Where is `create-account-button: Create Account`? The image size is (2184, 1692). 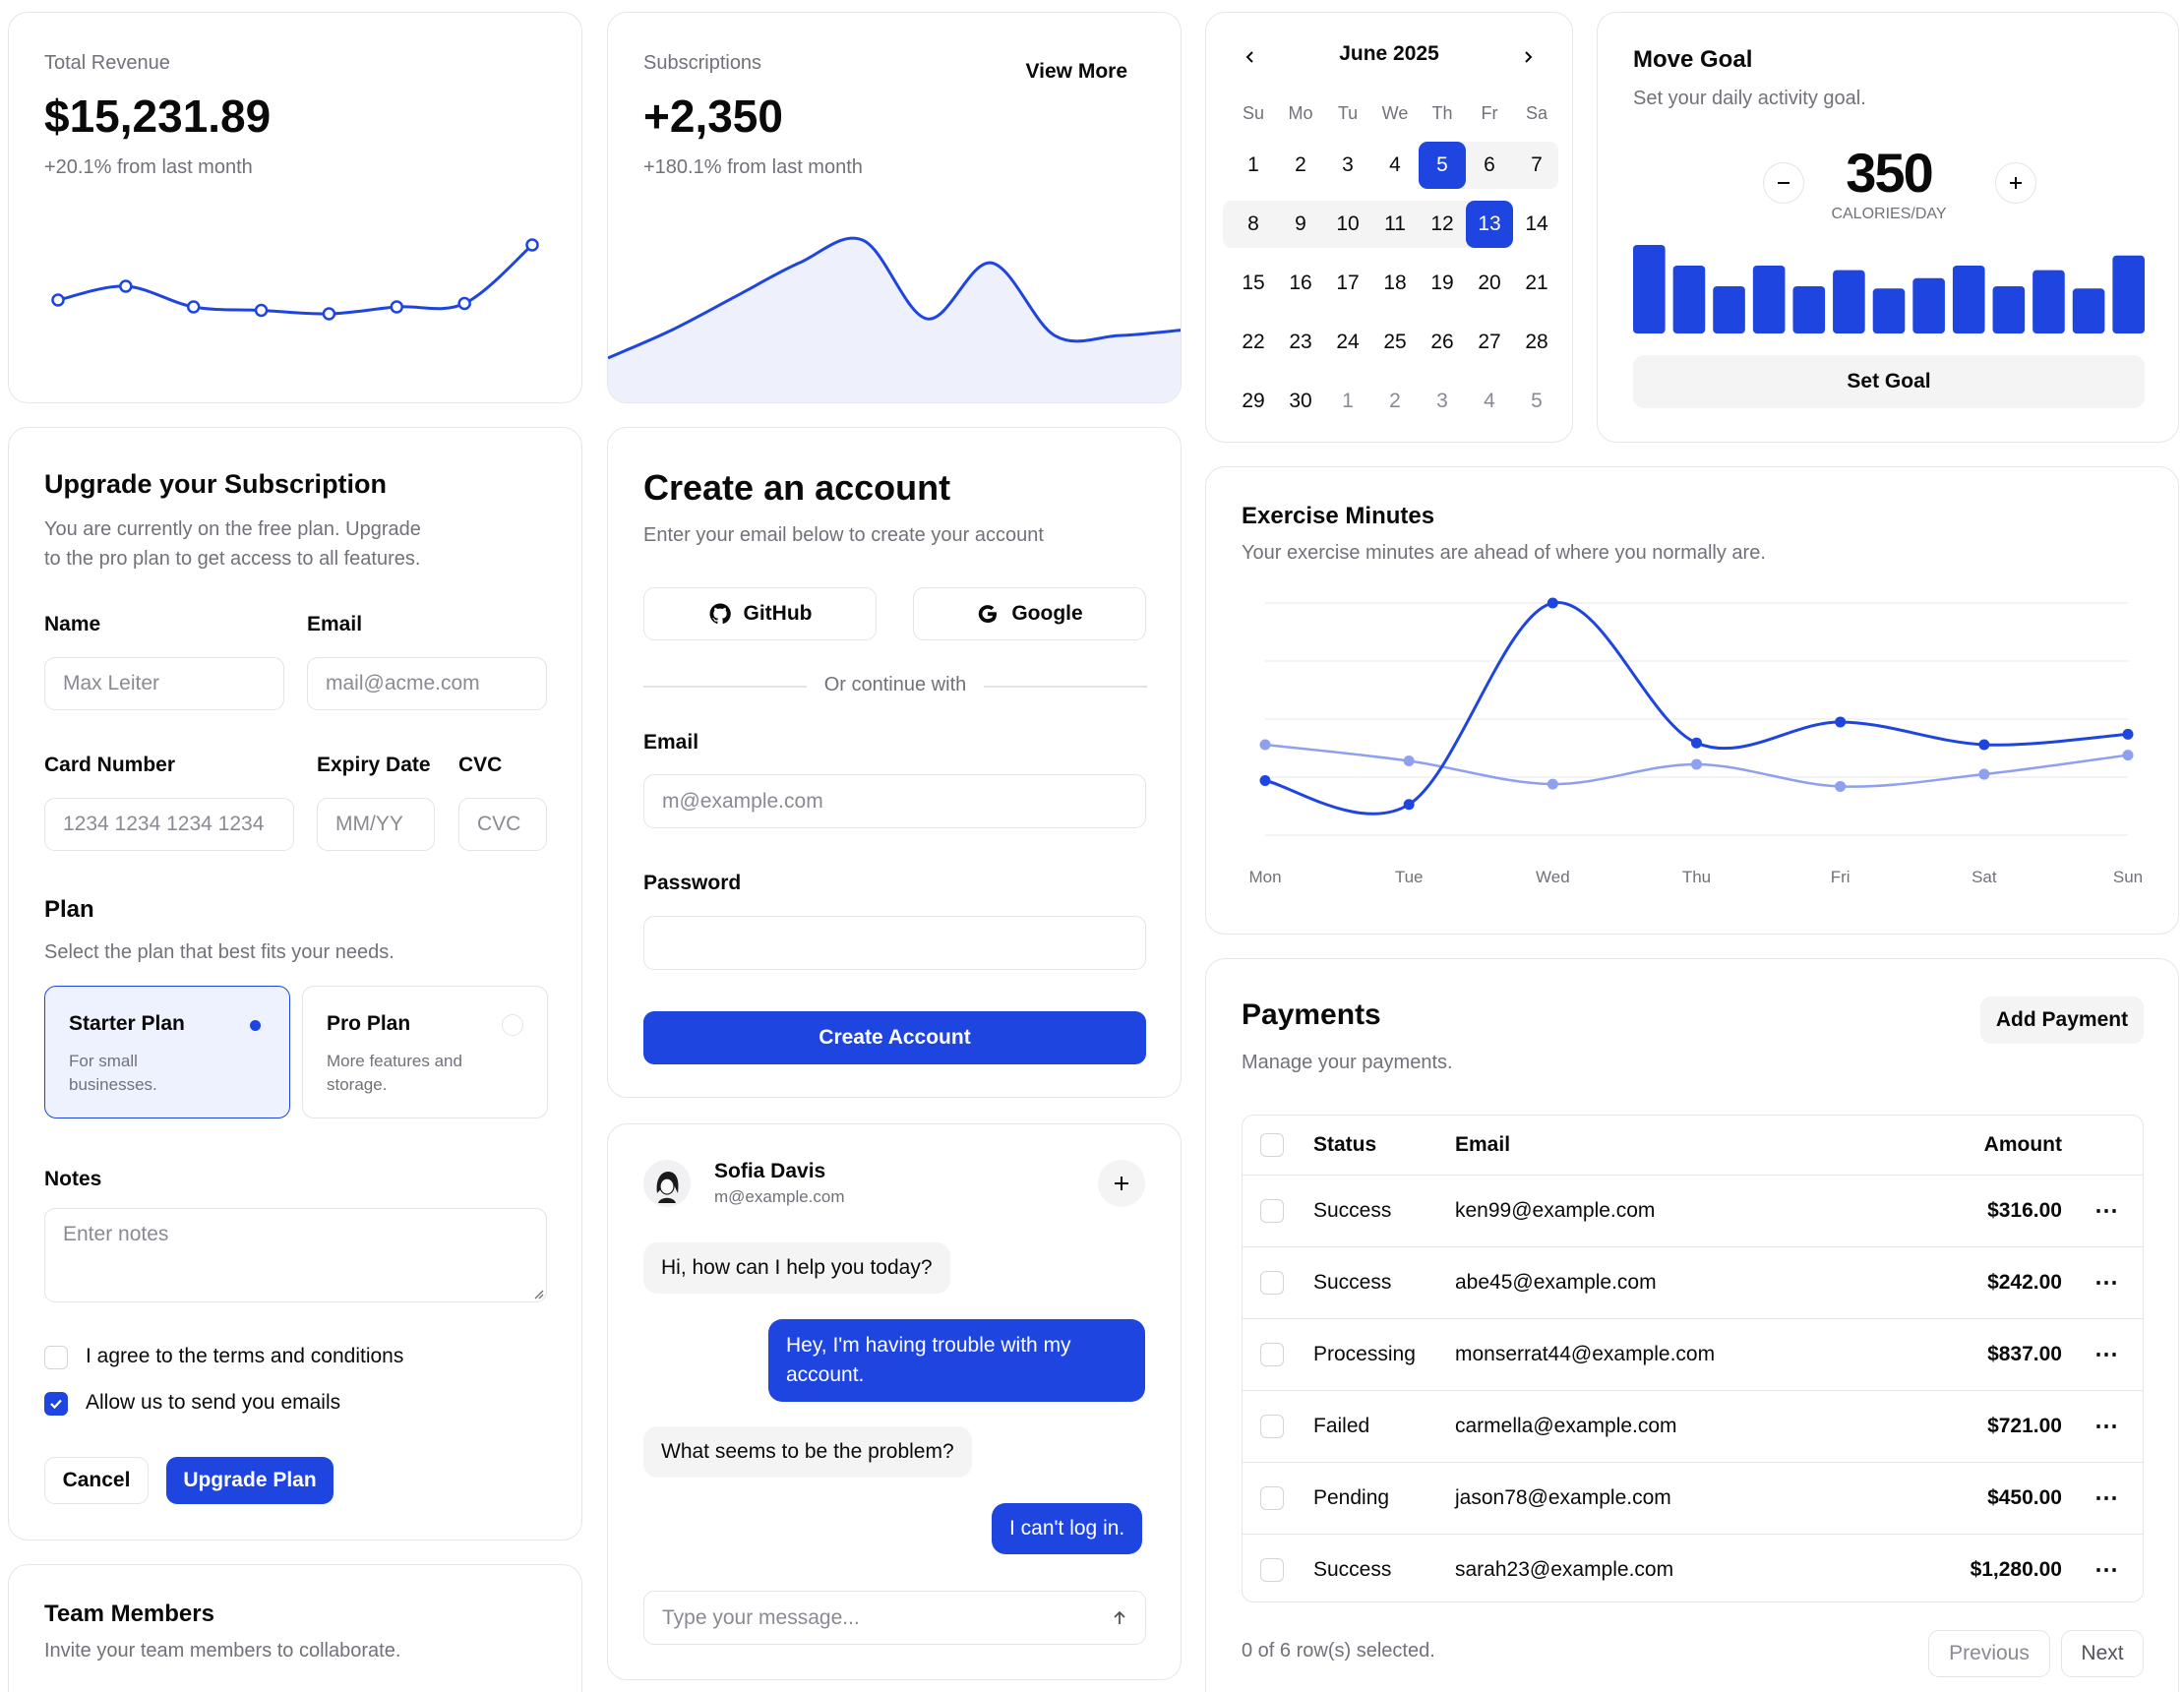 create-account-button: Create Account is located at coordinates (894, 1037).